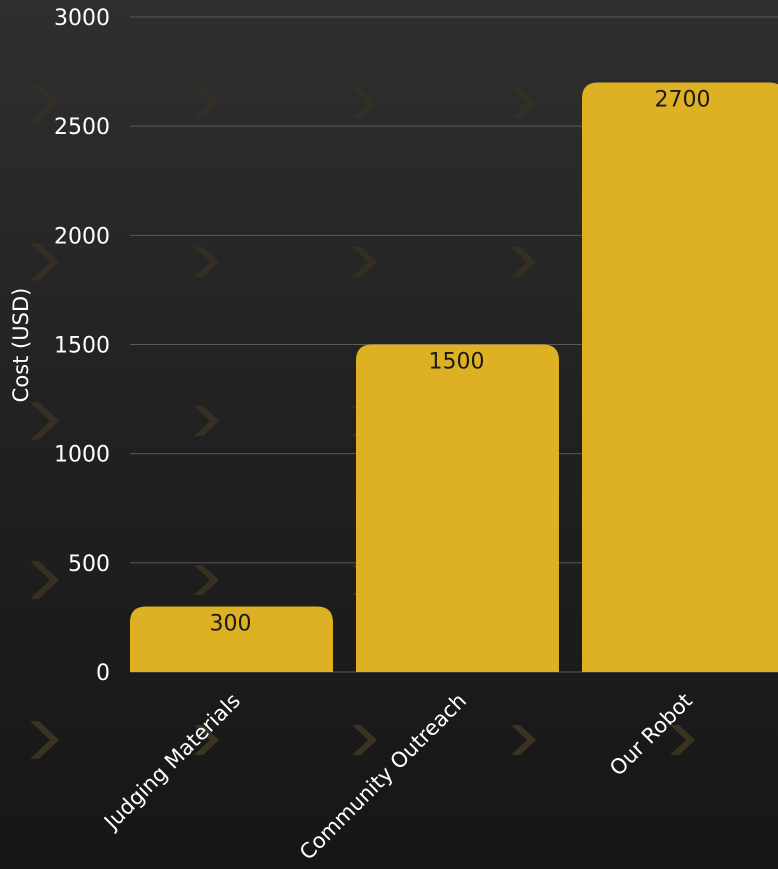 Image resolution: width=778 pixels, height=869 pixels. I want to click on bar-value-label: 2700, so click(683, 100).